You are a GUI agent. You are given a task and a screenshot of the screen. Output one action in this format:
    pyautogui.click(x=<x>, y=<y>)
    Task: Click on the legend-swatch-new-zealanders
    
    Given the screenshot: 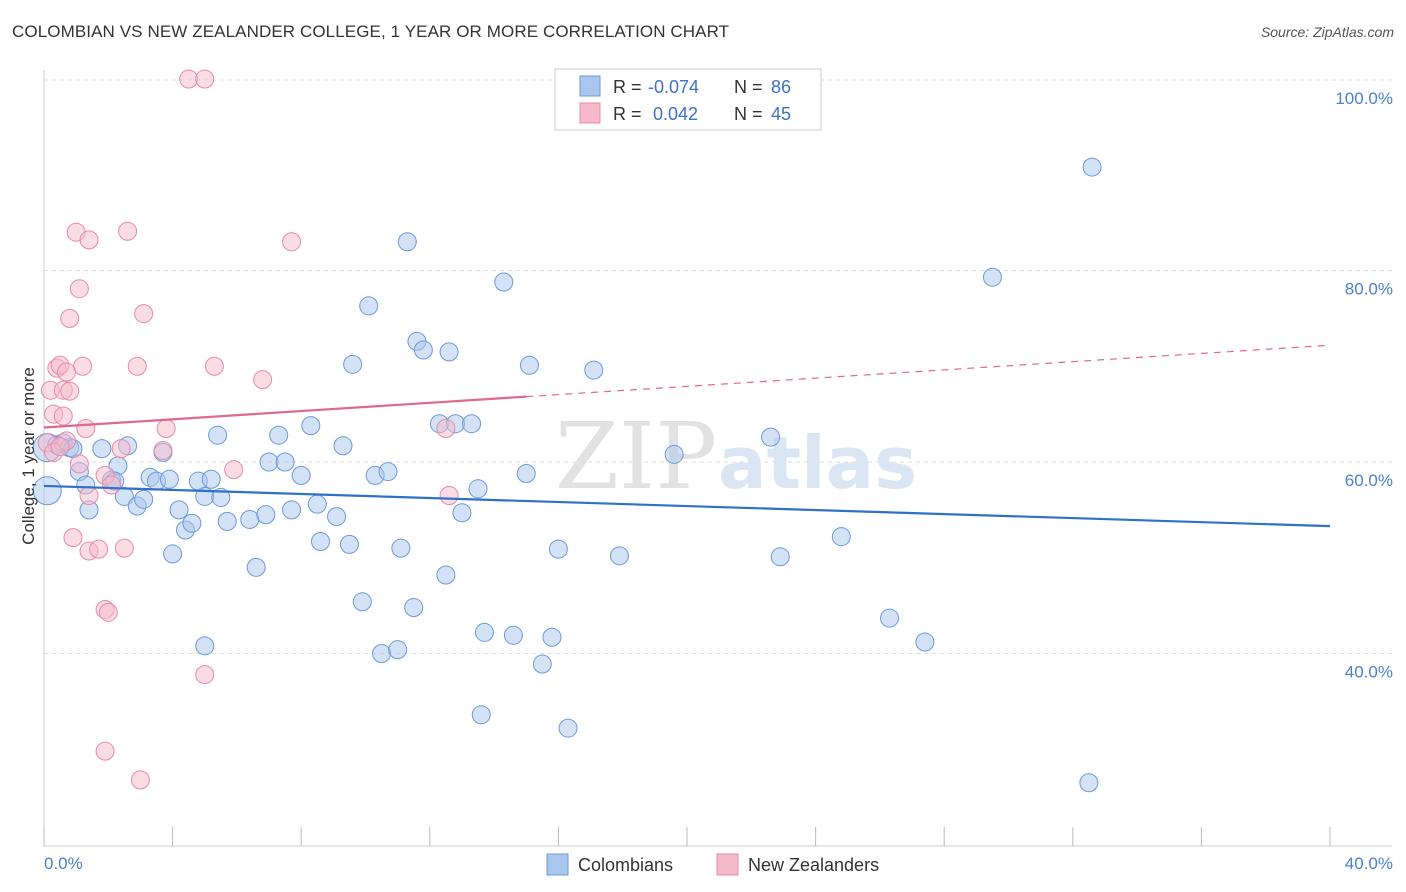 What is the action you would take?
    pyautogui.click(x=727, y=864)
    